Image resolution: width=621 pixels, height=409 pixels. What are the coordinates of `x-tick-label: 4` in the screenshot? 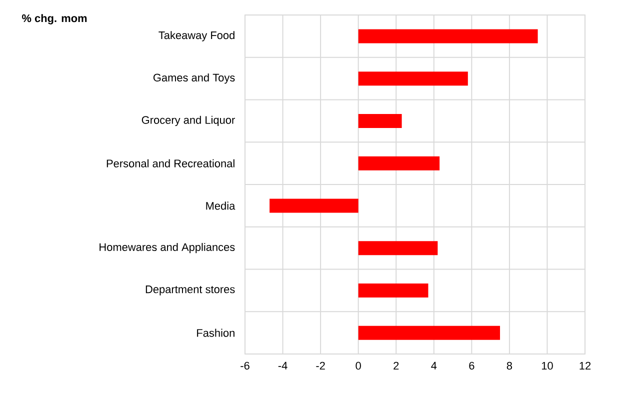 It's located at (434, 366).